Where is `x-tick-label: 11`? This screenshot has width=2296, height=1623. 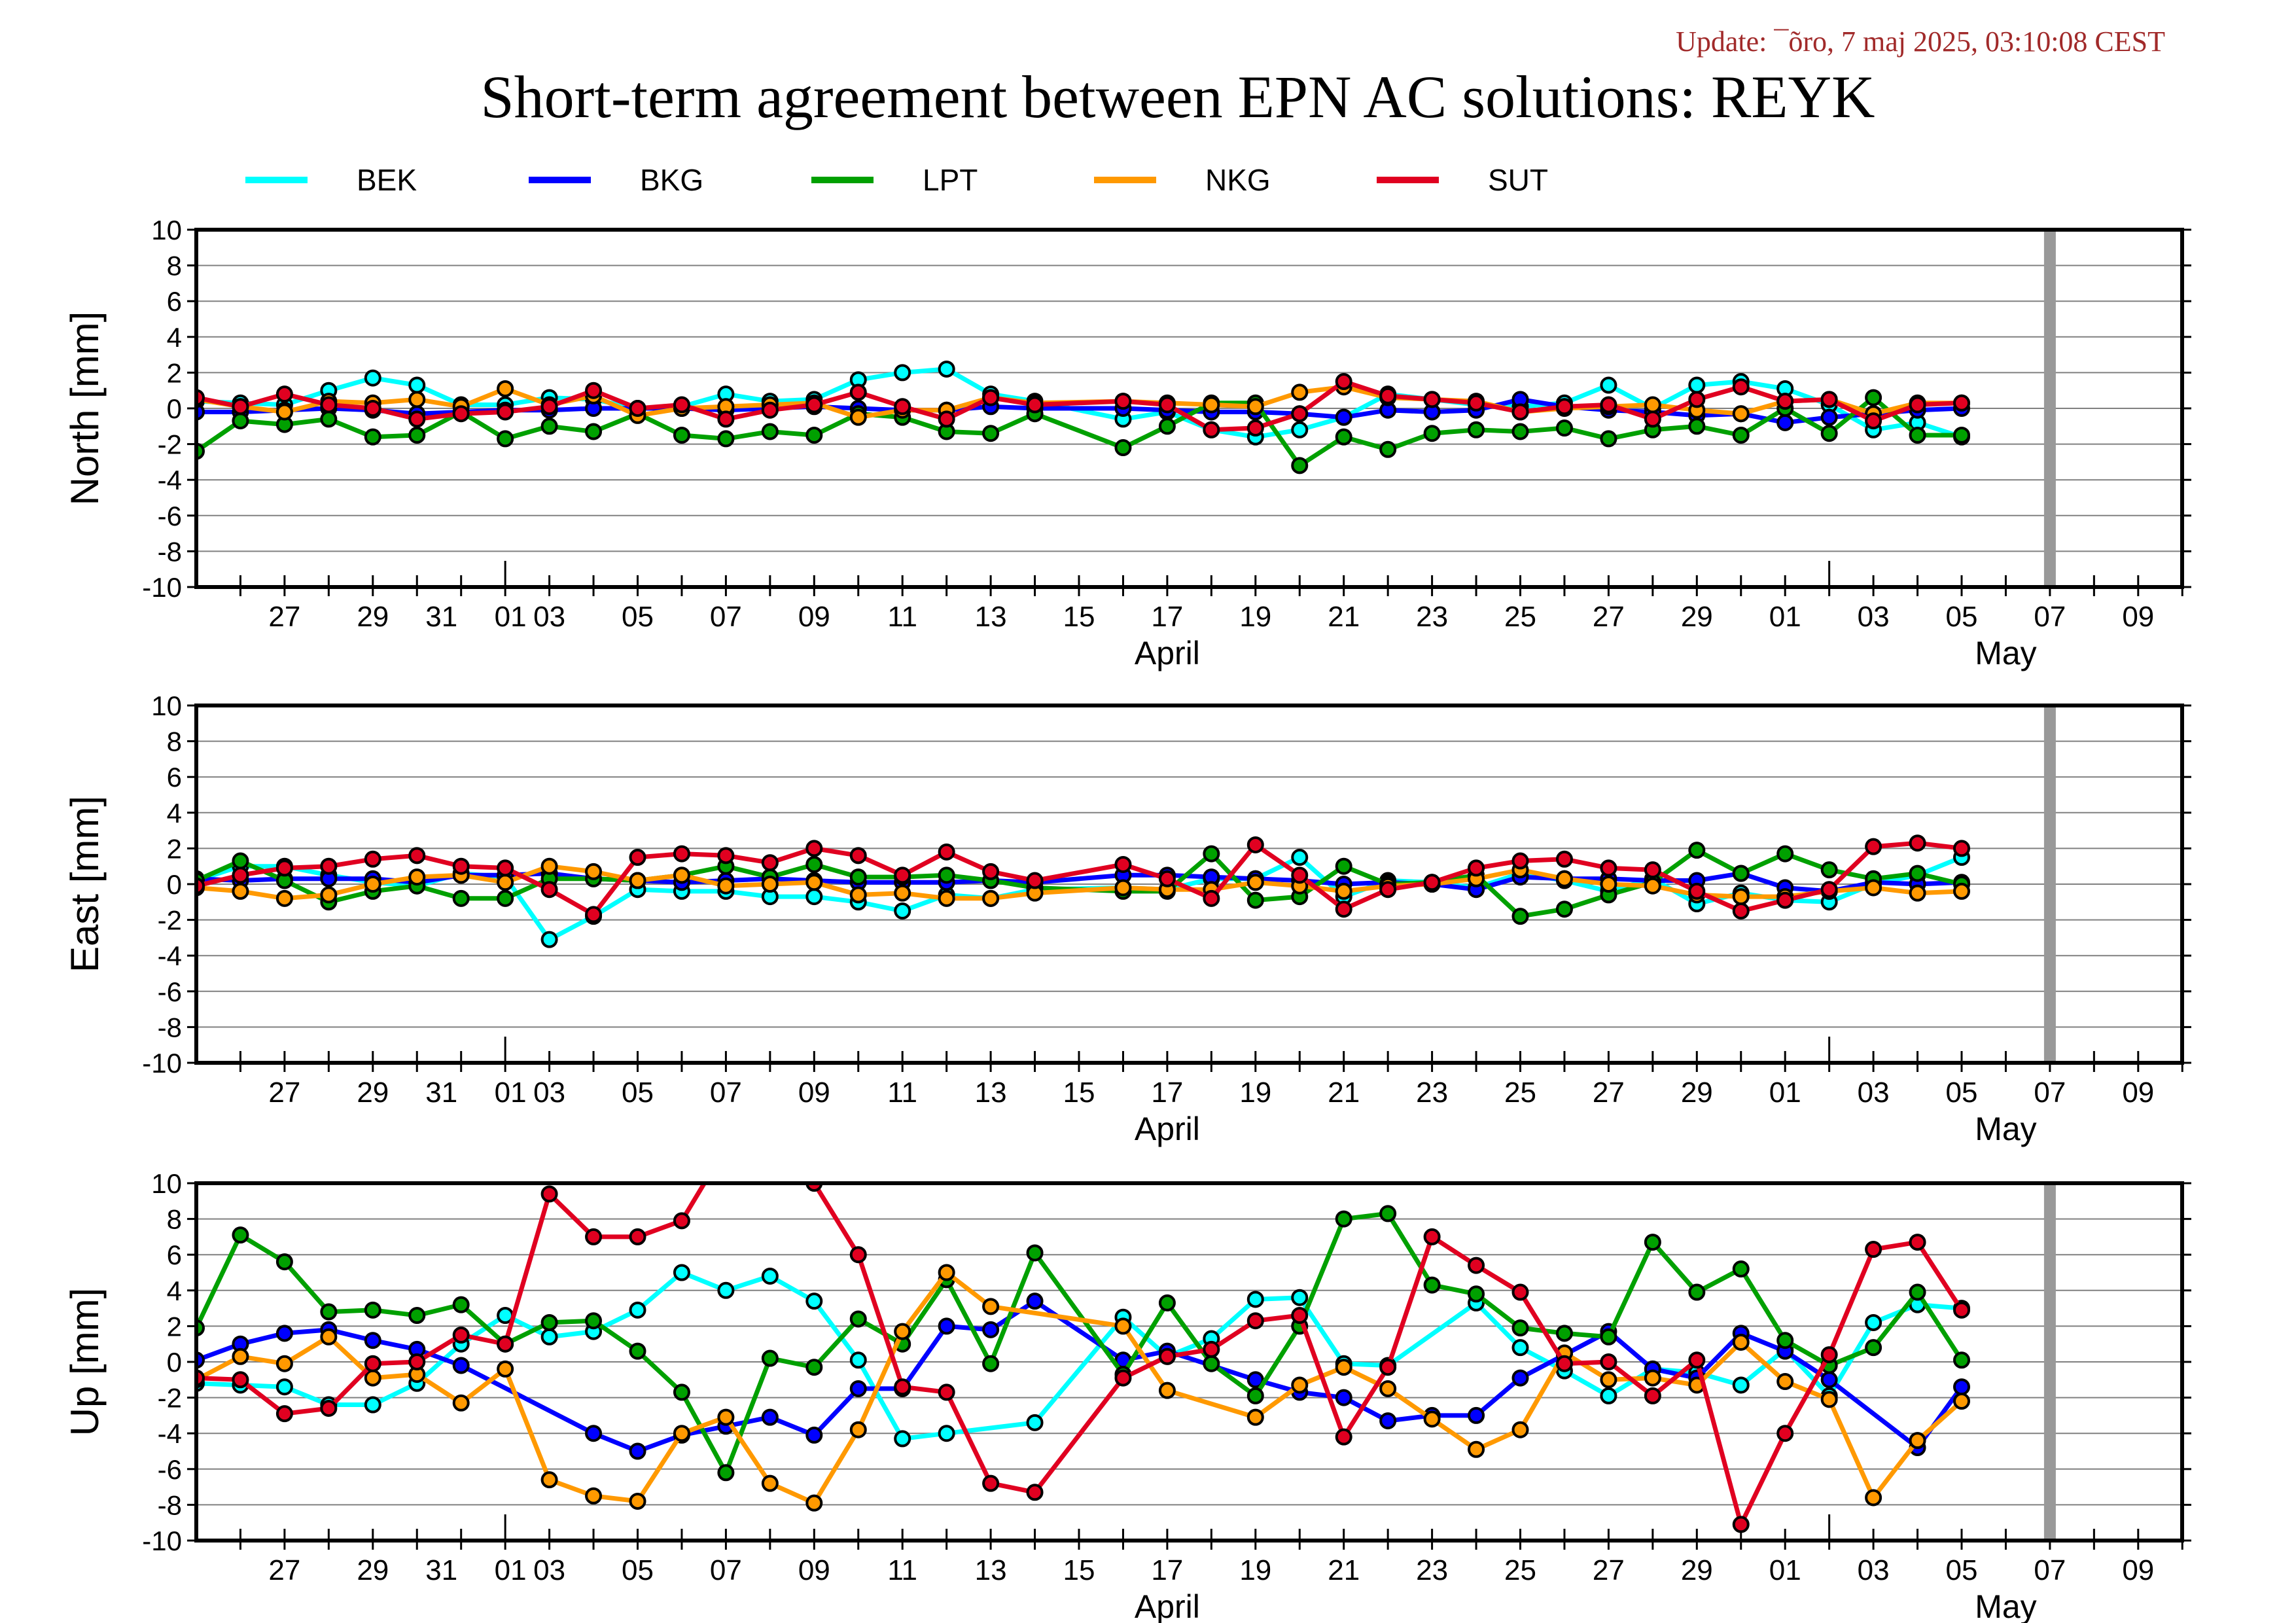
x-tick-label: 11 is located at coordinates (902, 1570).